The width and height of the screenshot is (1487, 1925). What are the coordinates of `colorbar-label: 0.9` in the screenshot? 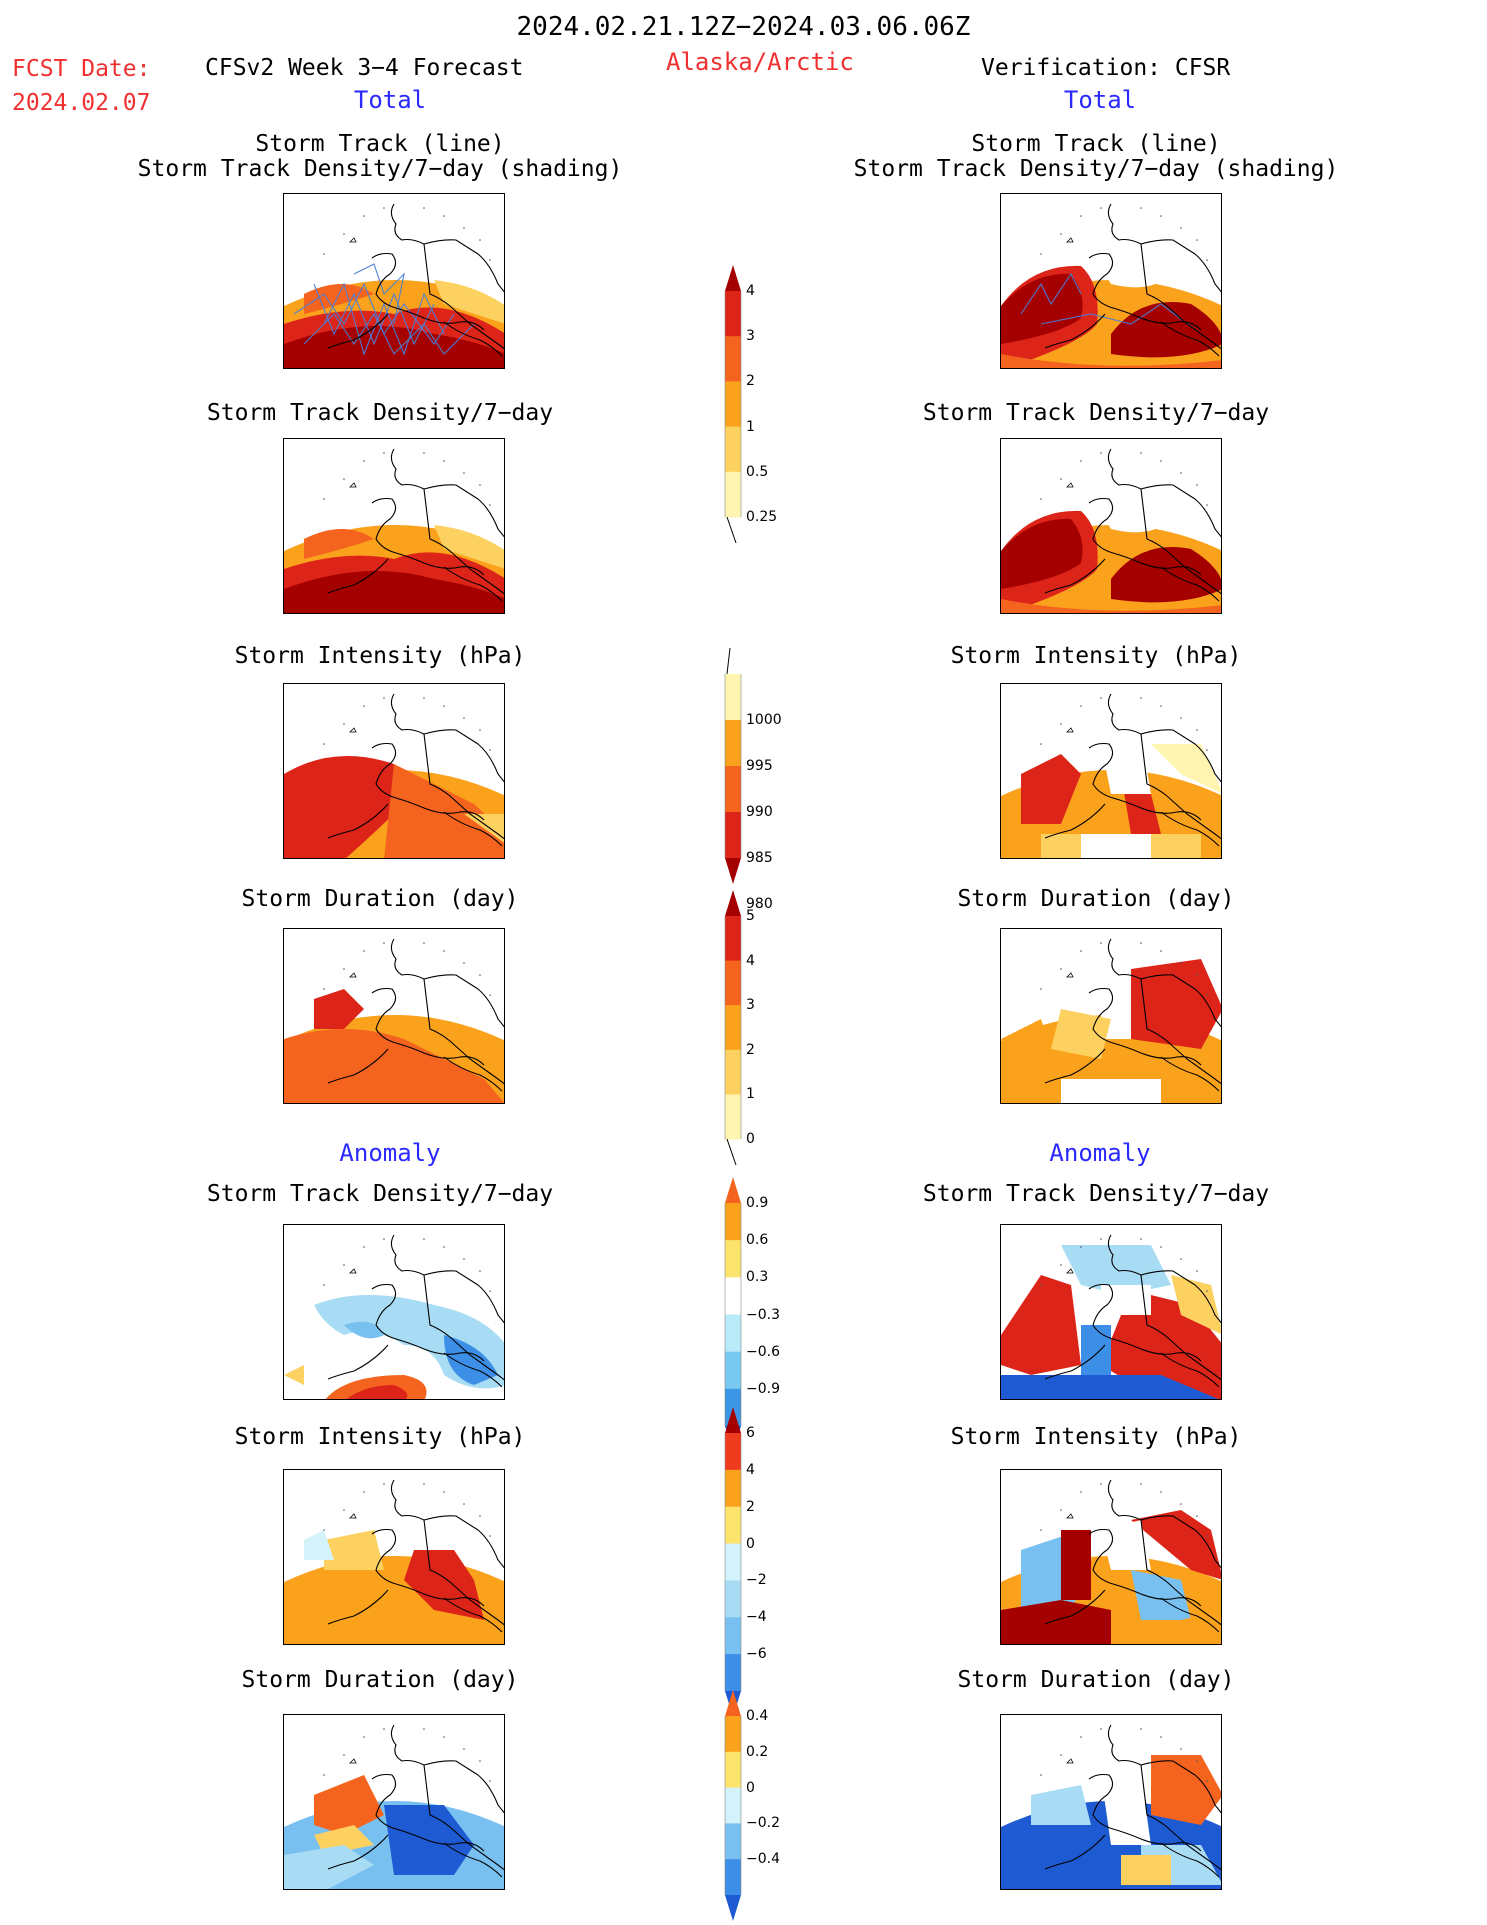 It's located at (757, 1203).